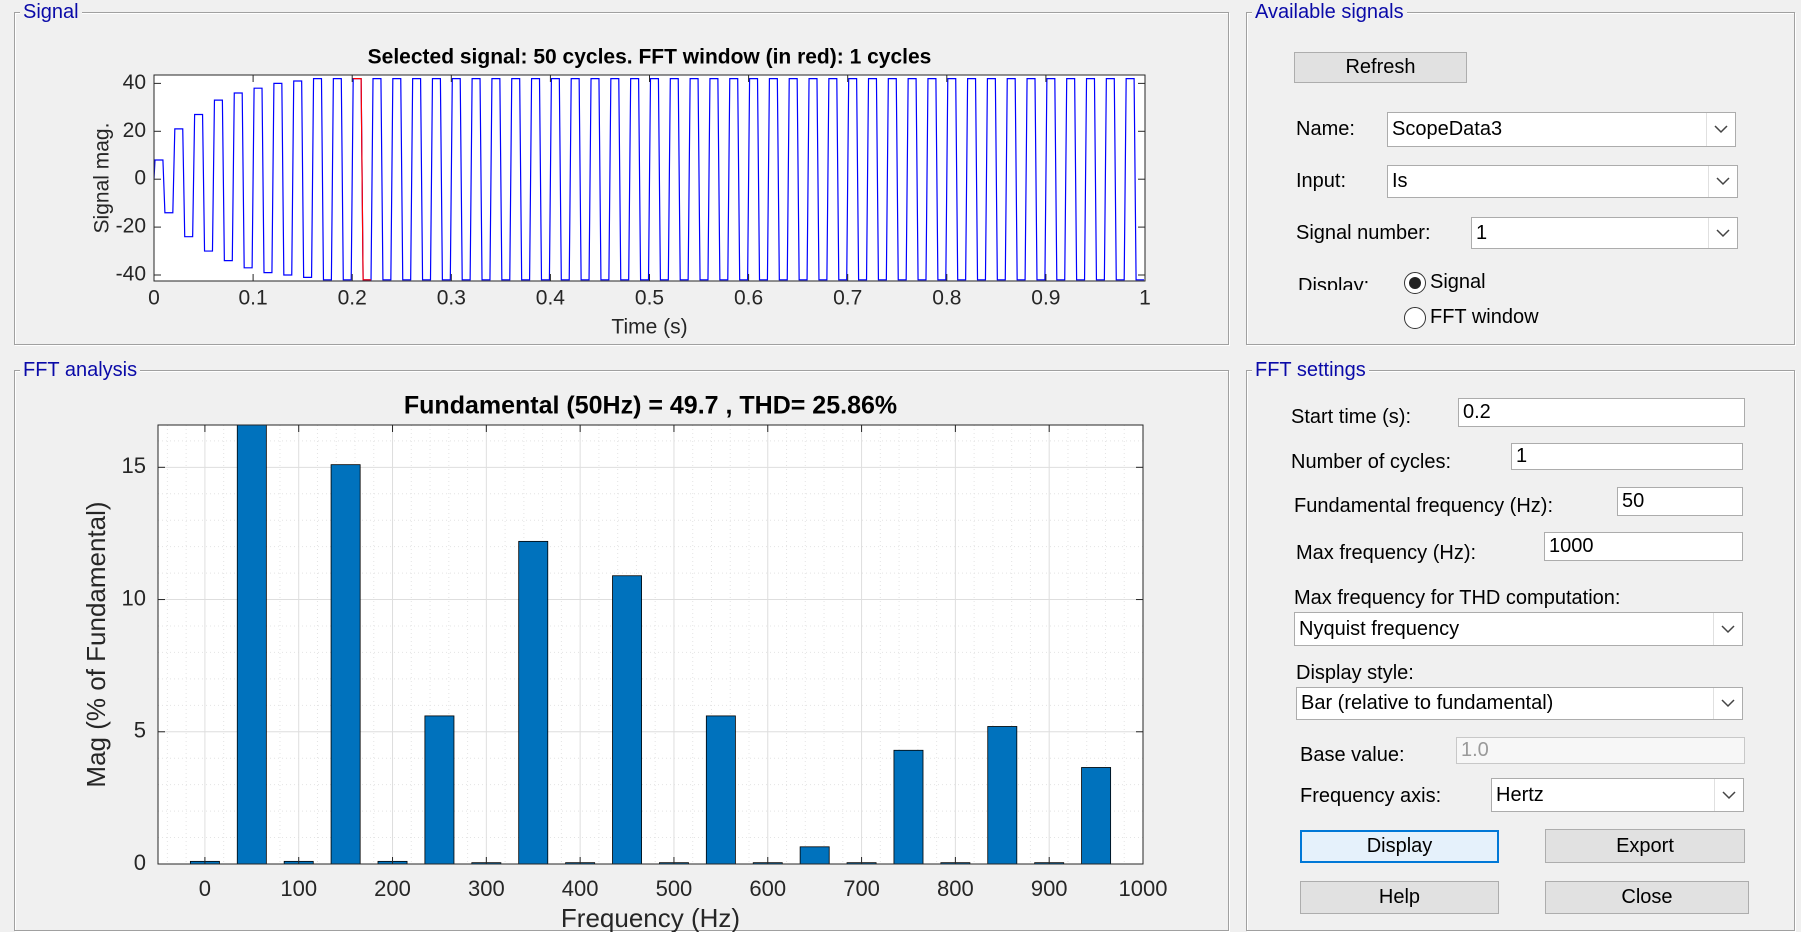  Describe the element at coordinates (1379, 628) in the screenshot. I see `dropdown-value: Nyquist frequency` at that location.